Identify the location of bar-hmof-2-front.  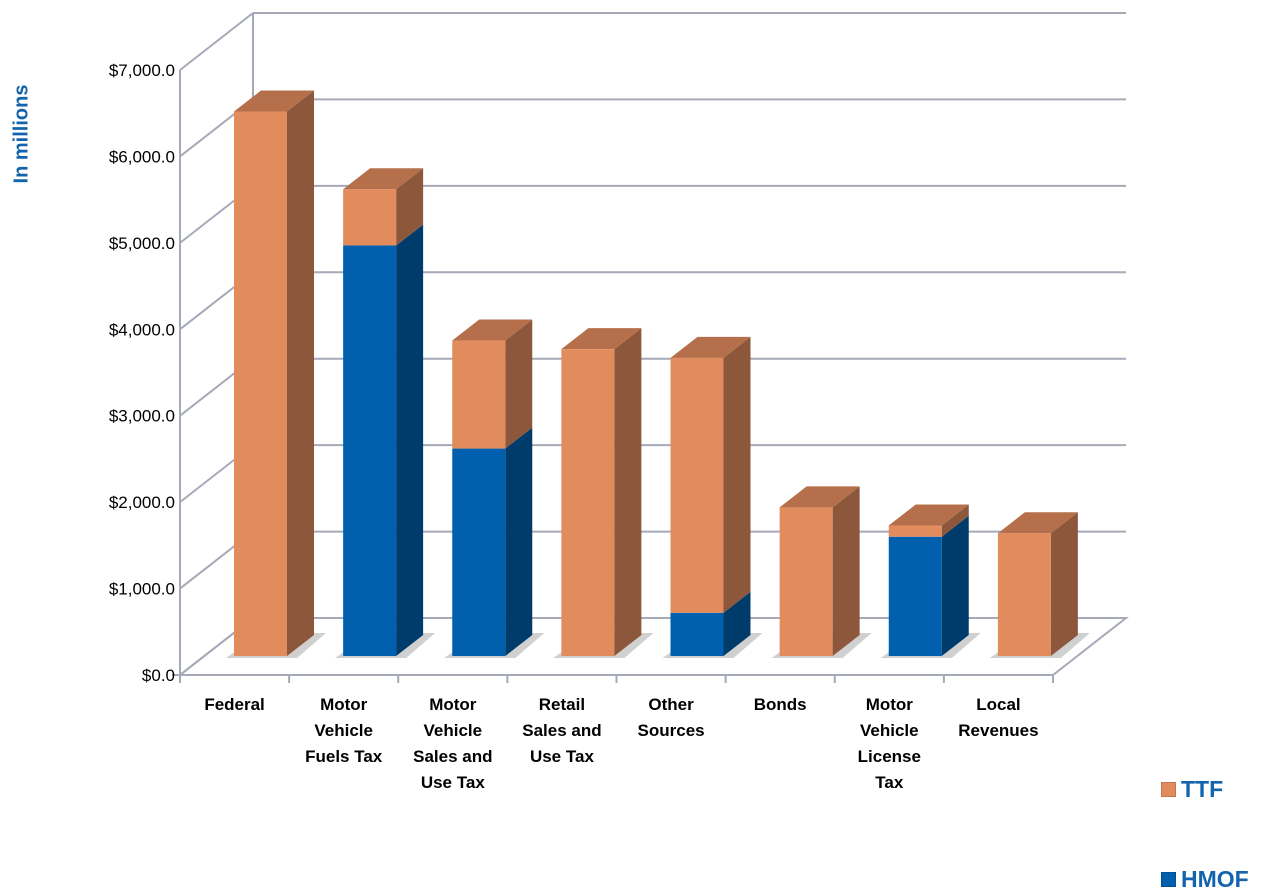
(479, 552).